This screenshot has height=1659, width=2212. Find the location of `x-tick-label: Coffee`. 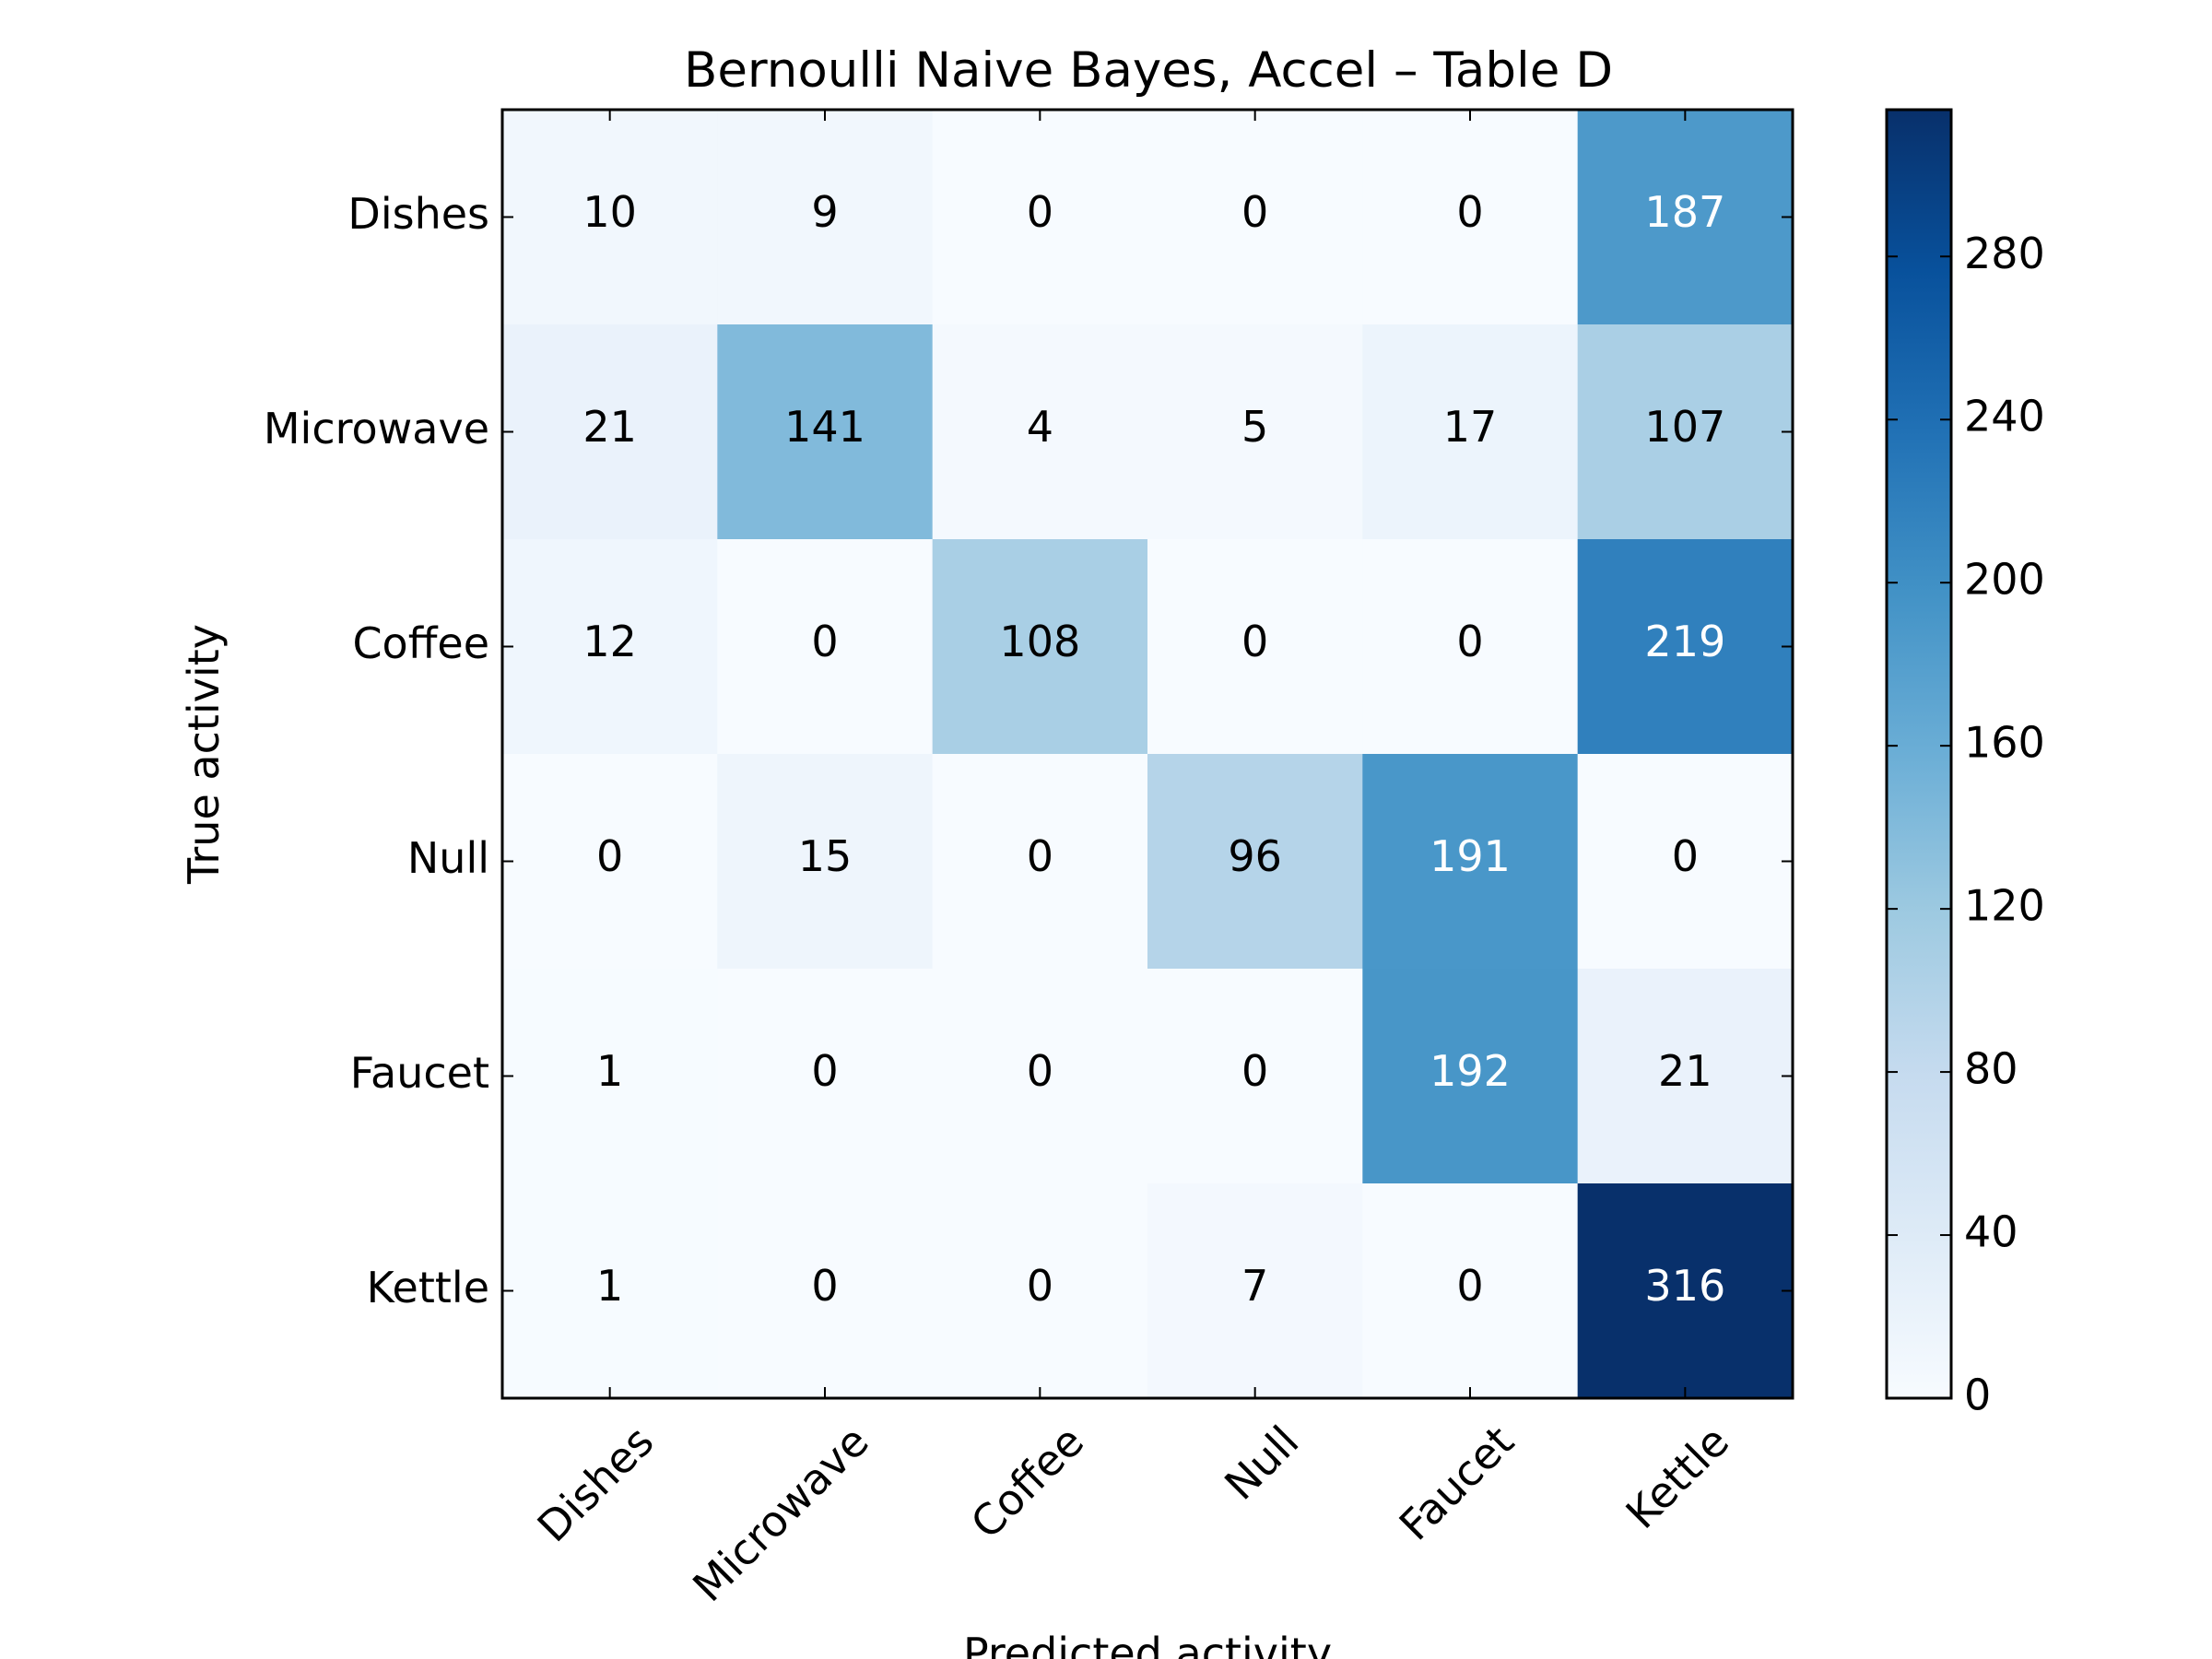

x-tick-label: Coffee is located at coordinates (1027, 1482).